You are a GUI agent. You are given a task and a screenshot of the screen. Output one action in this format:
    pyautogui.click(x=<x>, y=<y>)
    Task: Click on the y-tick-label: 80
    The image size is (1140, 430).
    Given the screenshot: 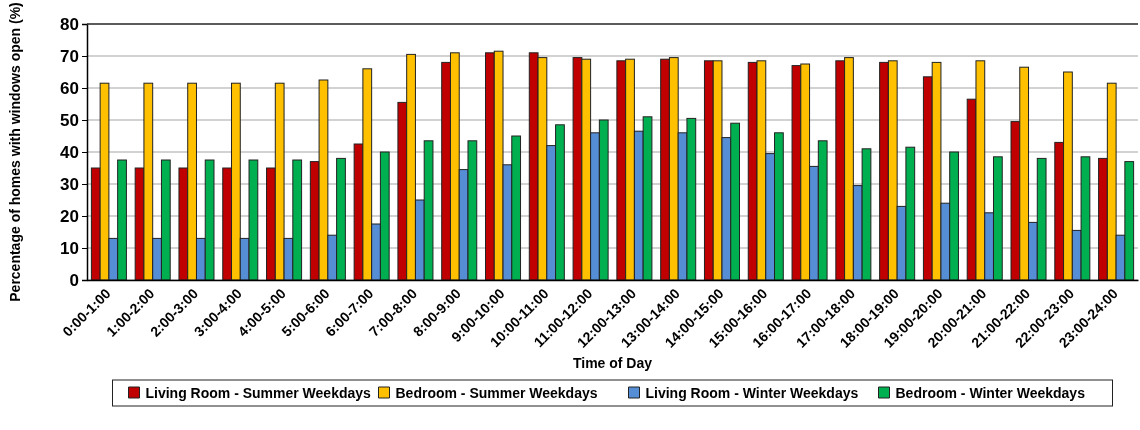 What is the action you would take?
    pyautogui.click(x=69, y=24)
    